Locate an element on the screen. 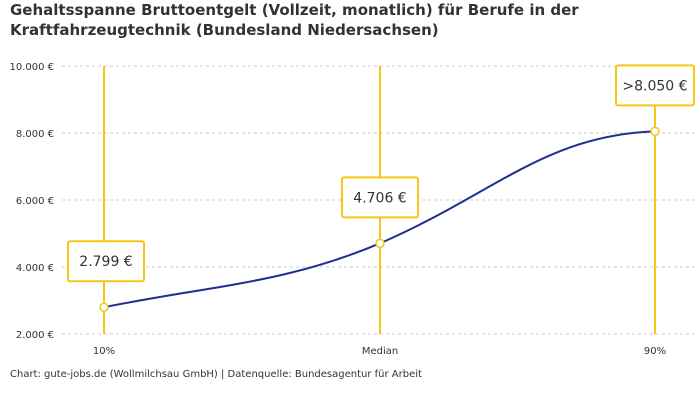 This screenshot has width=700, height=400. y-tick-label: 4.000 € is located at coordinates (35, 268).